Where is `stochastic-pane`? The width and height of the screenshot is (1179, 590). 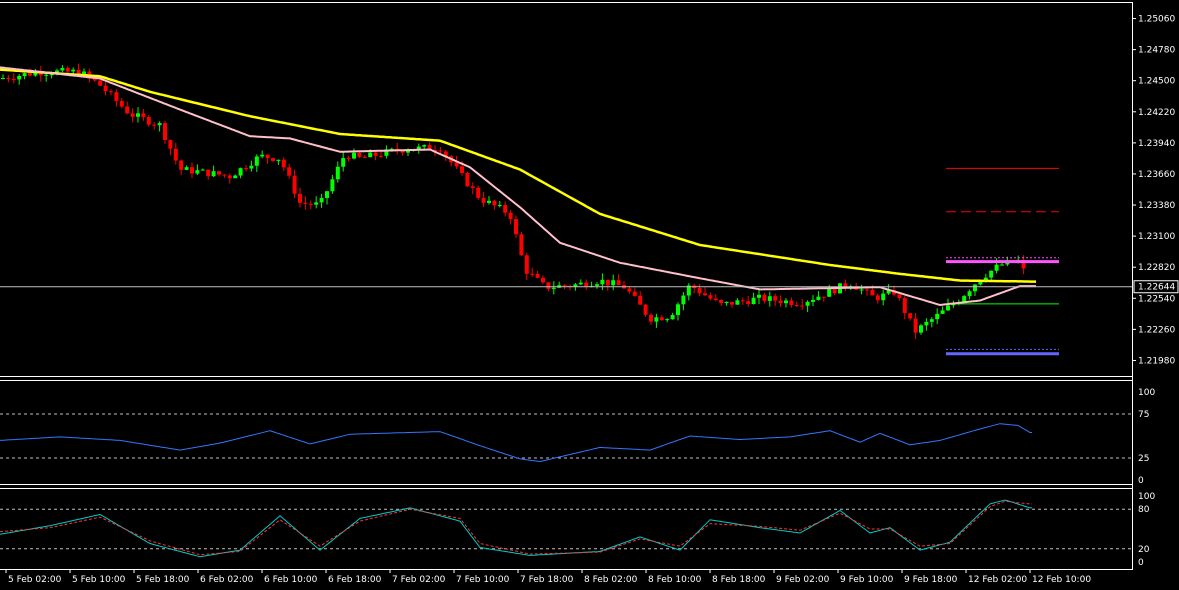
stochastic-pane is located at coordinates (566, 529).